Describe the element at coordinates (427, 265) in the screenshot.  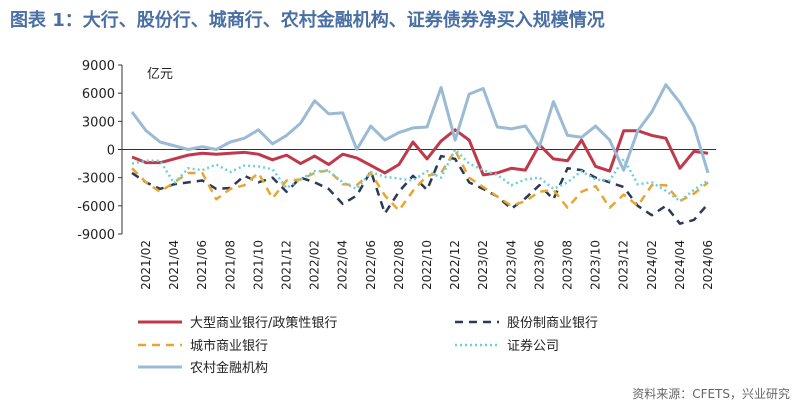
I see `x-tick-label: 2022/10` at that location.